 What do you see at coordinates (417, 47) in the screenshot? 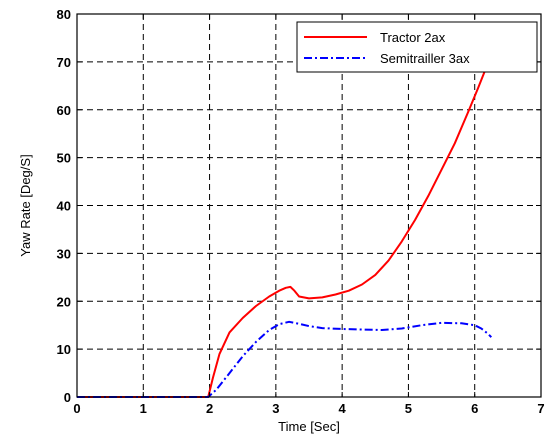
I see `legend: Tractor 2ax Semitrailler 3ax` at bounding box center [417, 47].